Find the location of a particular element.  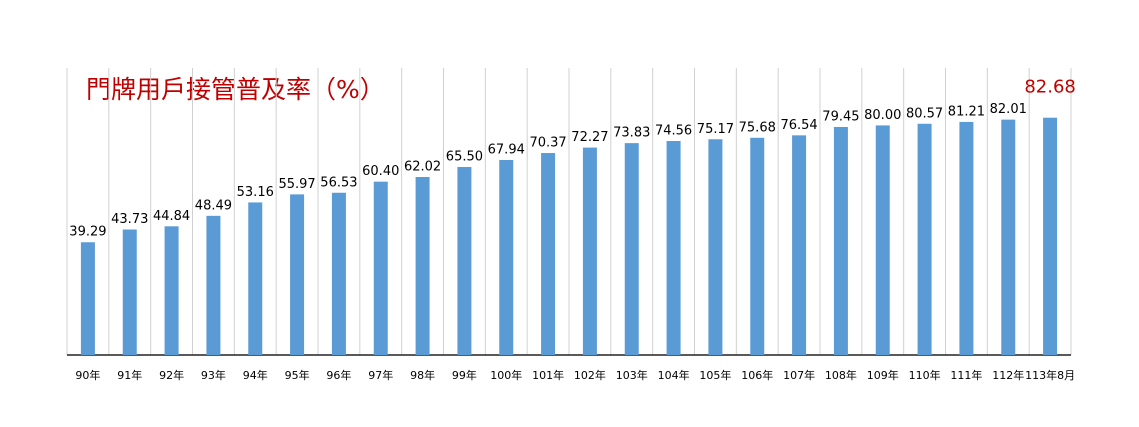

x-tick-label: 97年 is located at coordinates (380, 375).